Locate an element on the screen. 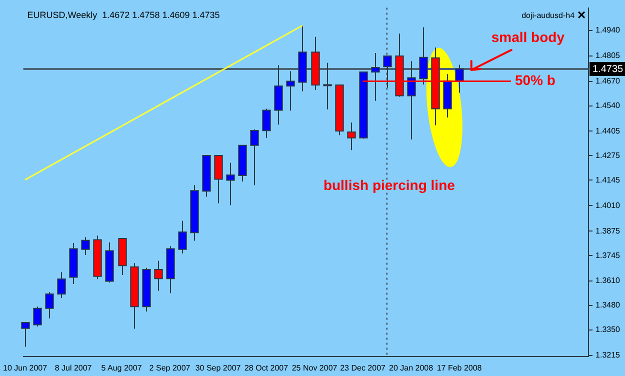 Image resolution: width=625 pixels, height=376 pixels. y-tick-label: 1.4145 is located at coordinates (608, 179).